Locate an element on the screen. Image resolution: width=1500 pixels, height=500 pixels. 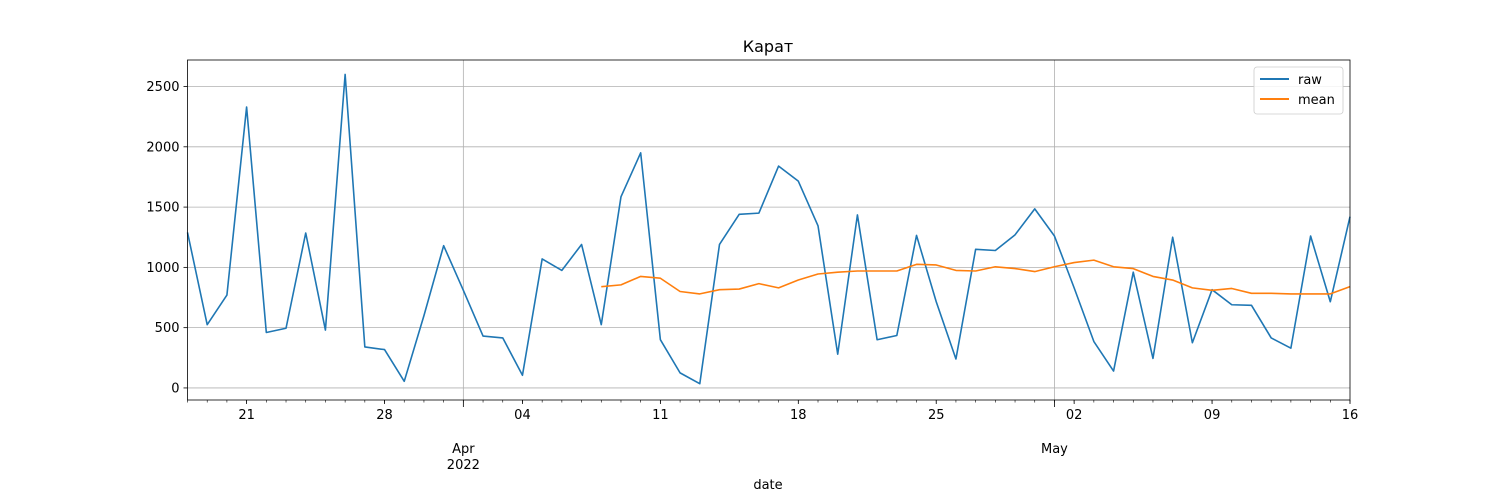
y-tick-label: 500 is located at coordinates (167, 328).